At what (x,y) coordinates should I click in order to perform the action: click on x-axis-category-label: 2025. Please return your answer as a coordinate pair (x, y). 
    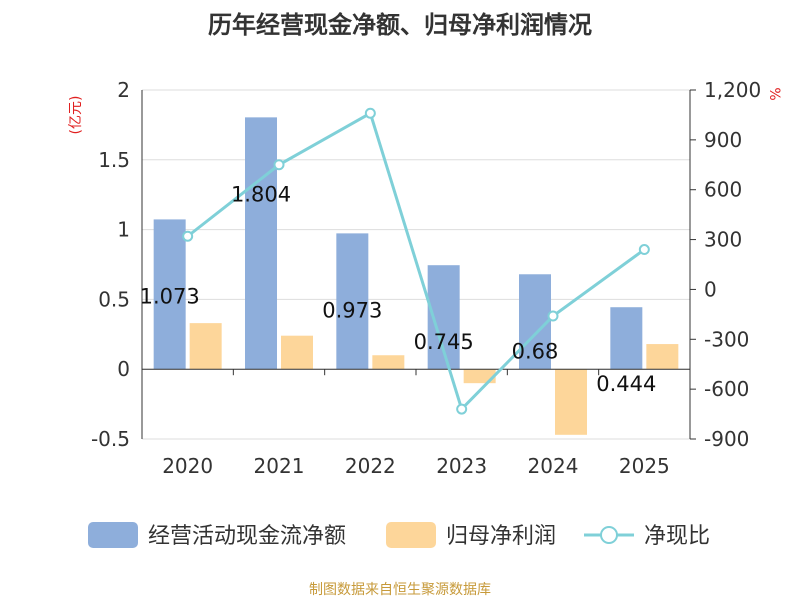
    Looking at the image, I should click on (644, 466).